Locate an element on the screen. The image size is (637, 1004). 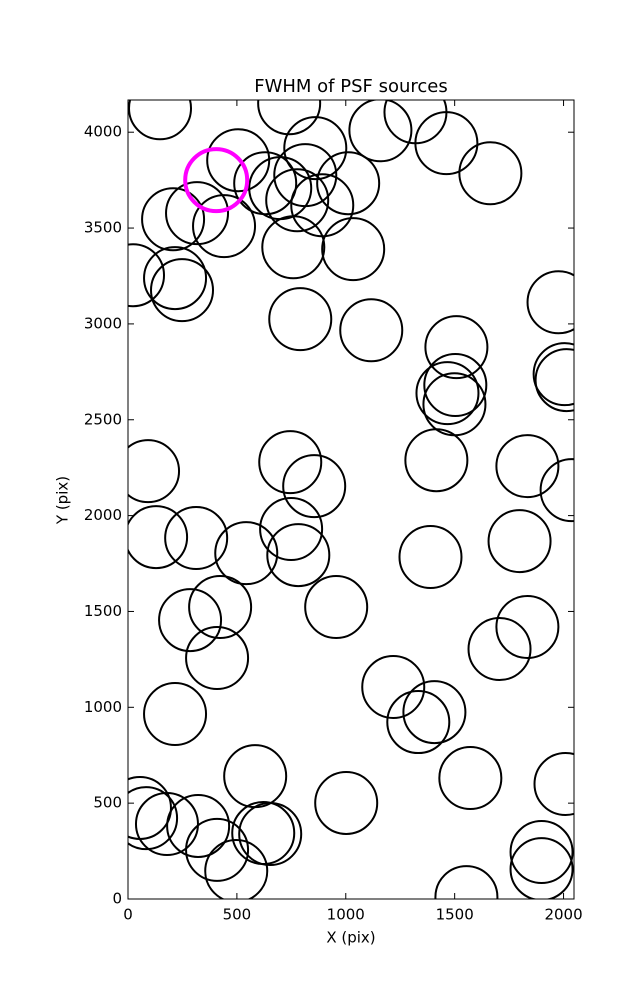
y-tick-label: 0 is located at coordinates (117, 899).